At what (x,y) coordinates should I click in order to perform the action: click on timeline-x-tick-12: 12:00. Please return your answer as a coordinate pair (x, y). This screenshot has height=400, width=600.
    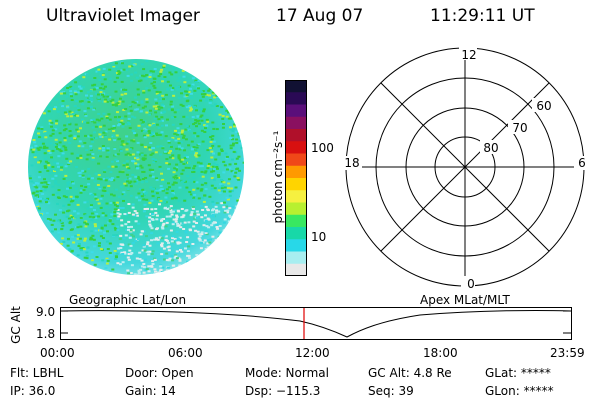
    Looking at the image, I should click on (312, 353).